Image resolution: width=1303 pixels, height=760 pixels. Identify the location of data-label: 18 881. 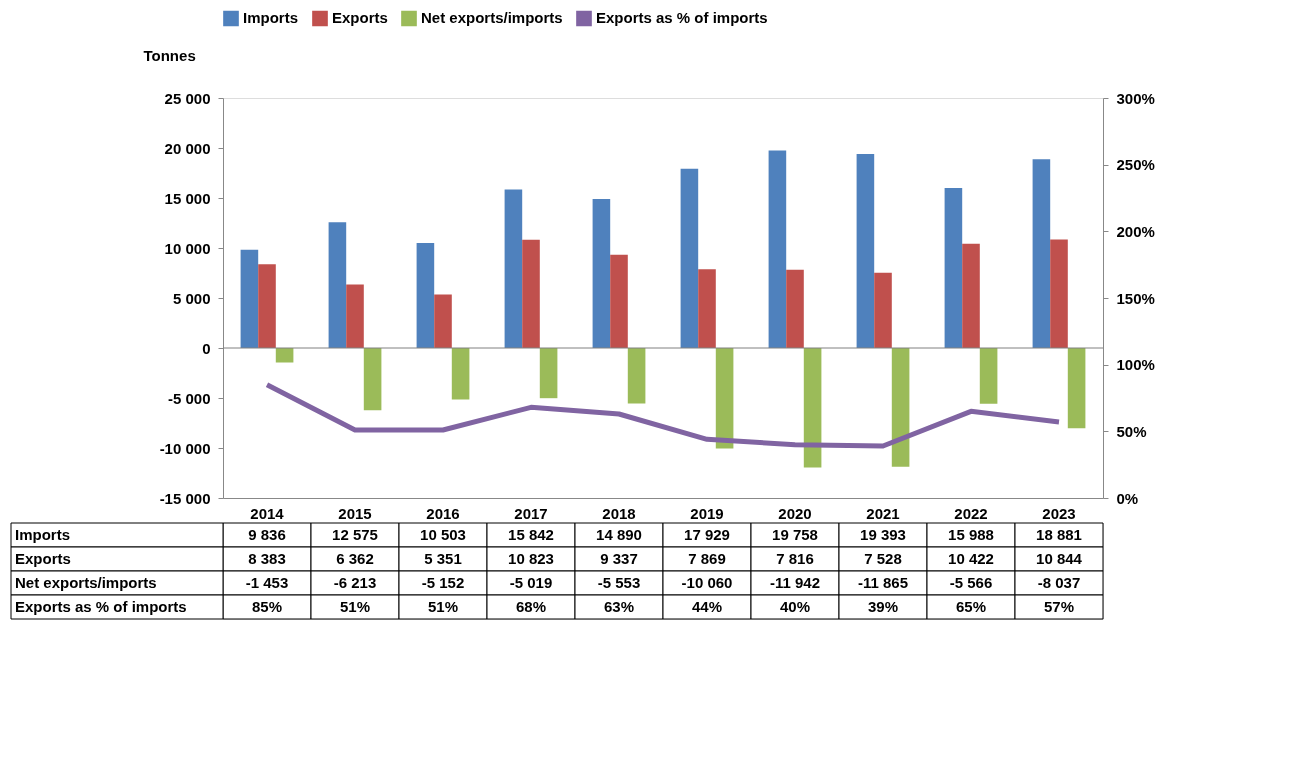
(1059, 534).